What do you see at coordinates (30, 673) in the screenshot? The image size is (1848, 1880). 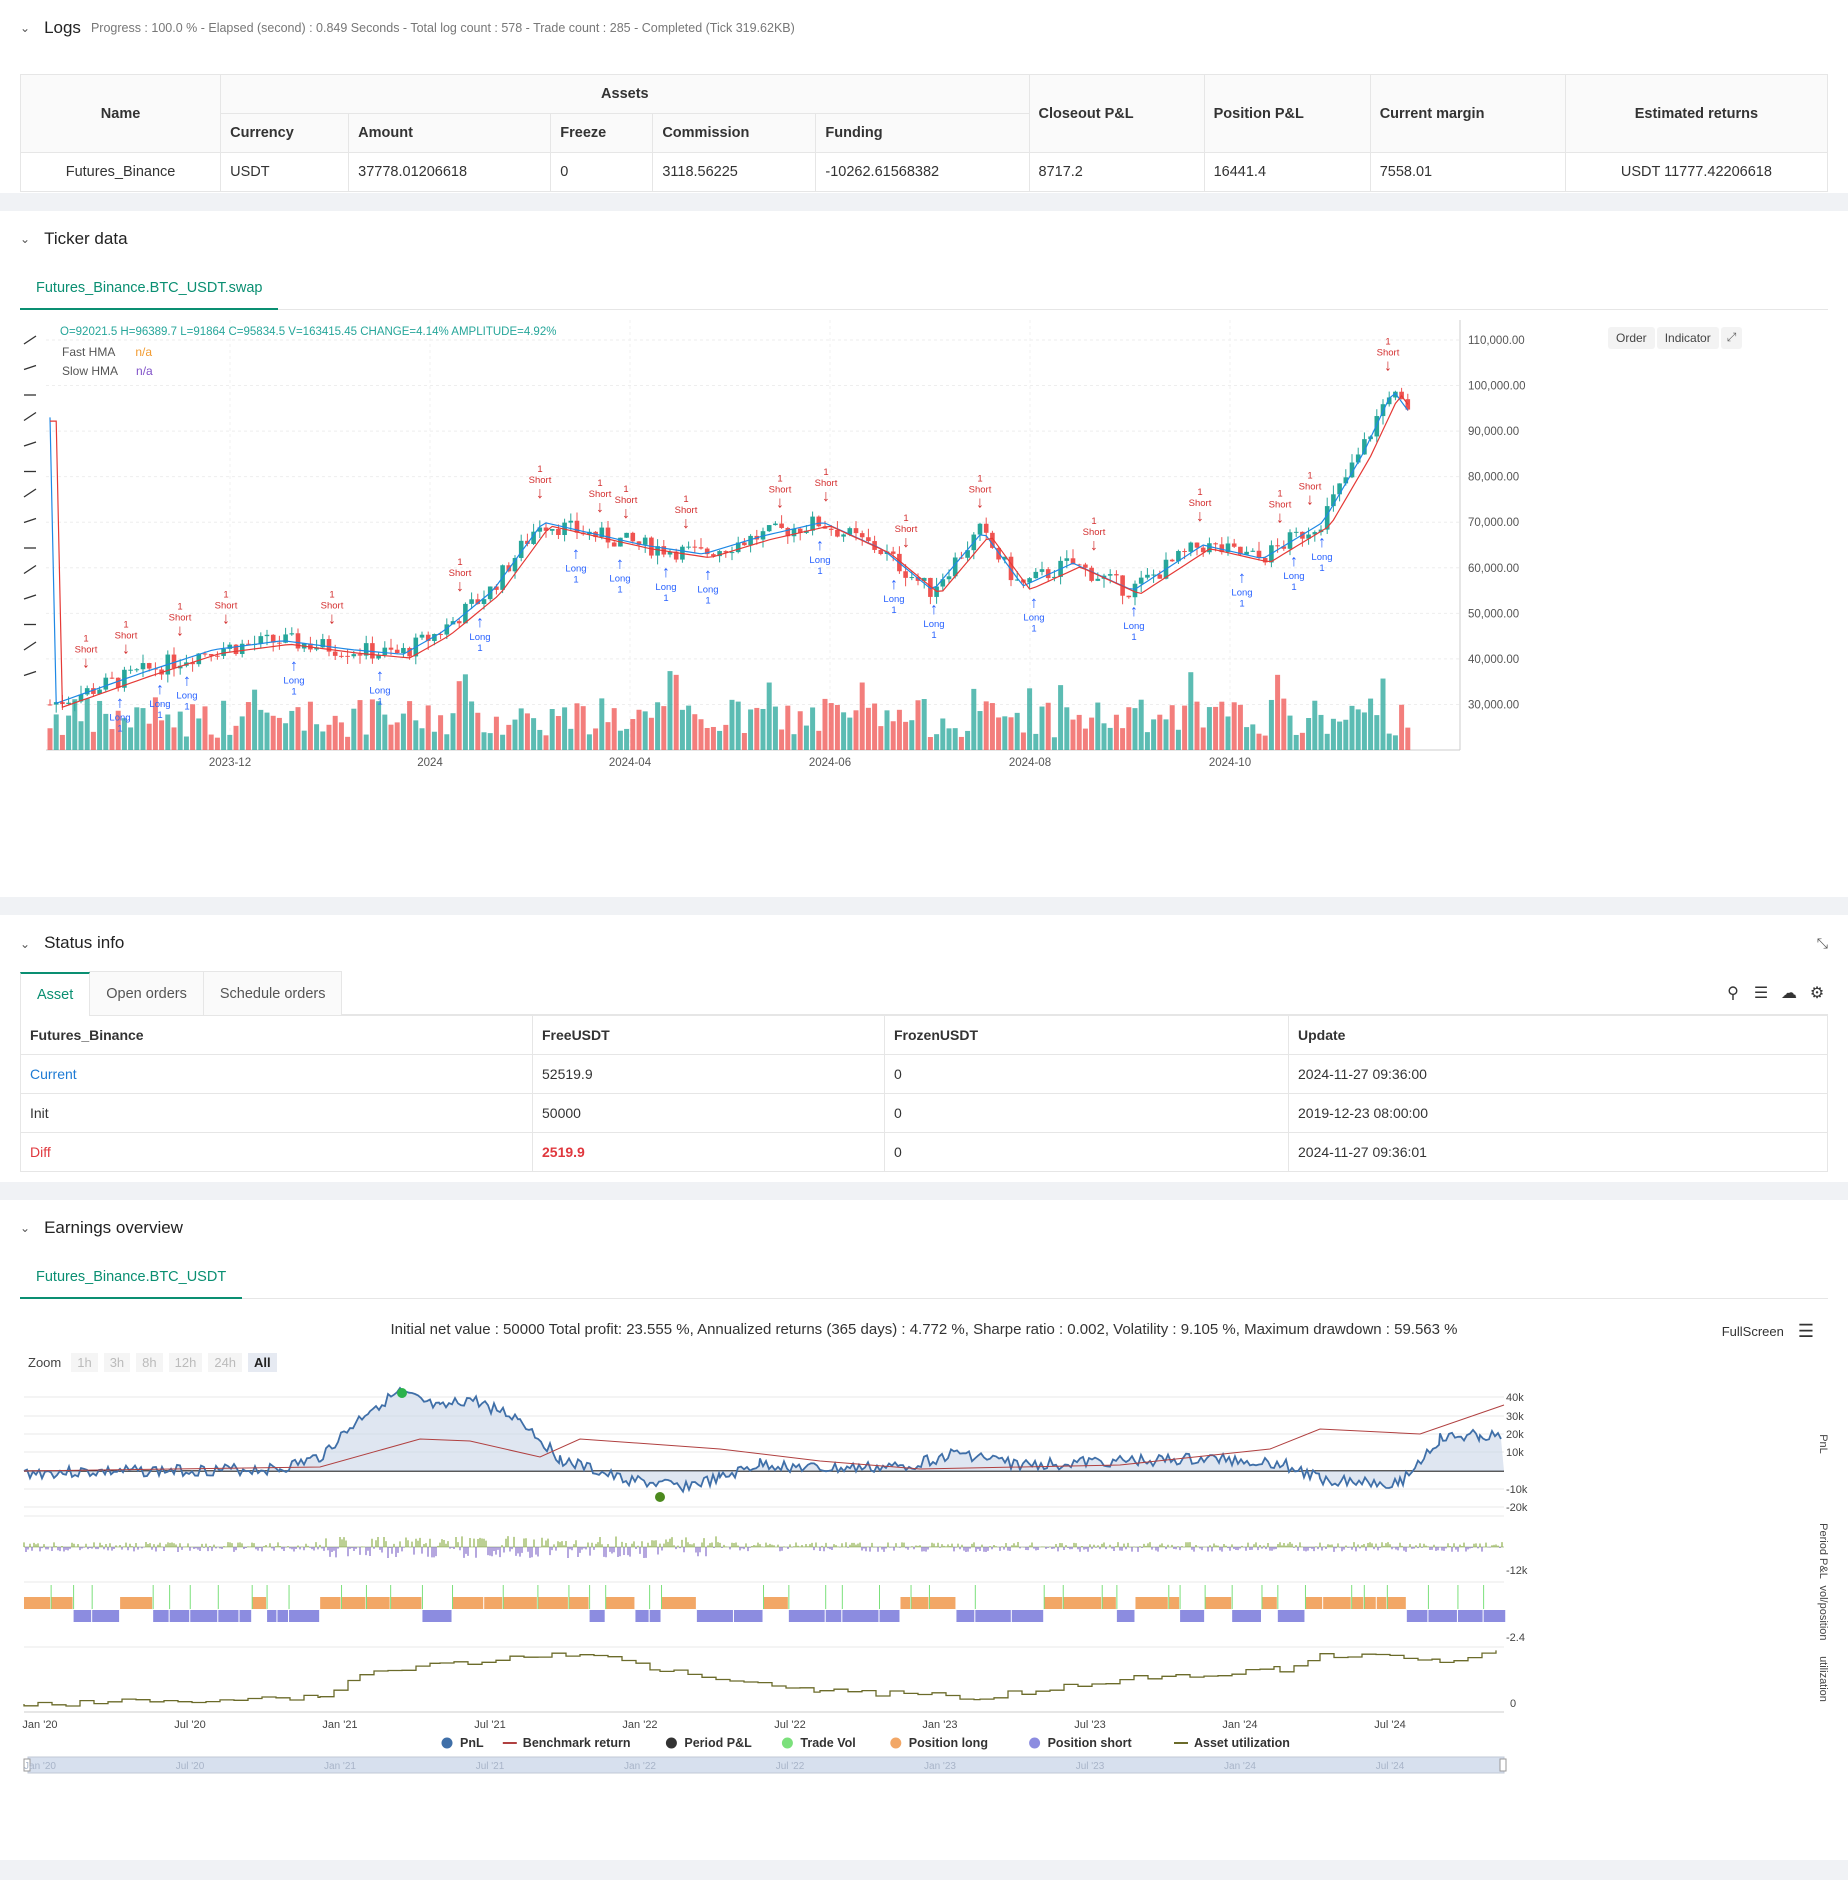 I see `trash-icon` at bounding box center [30, 673].